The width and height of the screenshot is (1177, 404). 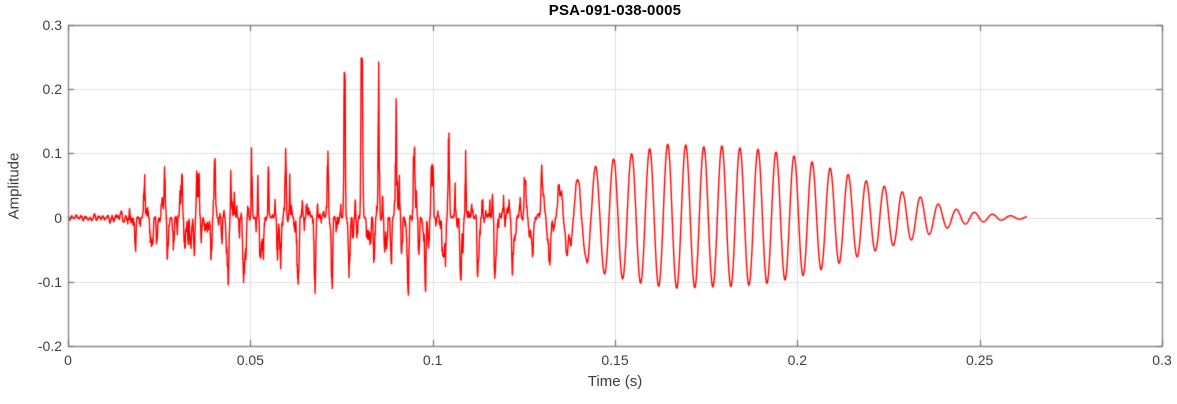 What do you see at coordinates (58, 217) in the screenshot?
I see `y-tick-label: 0` at bounding box center [58, 217].